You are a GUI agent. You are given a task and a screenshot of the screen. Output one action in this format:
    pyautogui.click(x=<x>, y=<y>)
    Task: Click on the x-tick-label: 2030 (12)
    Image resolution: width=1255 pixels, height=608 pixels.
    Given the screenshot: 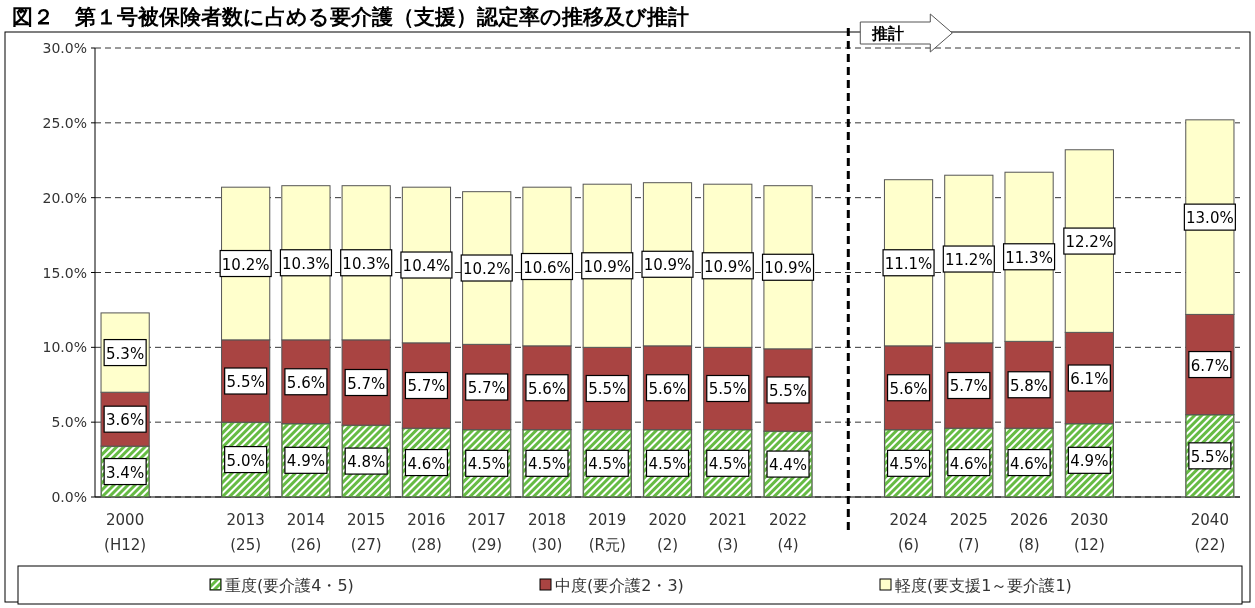 What is the action you would take?
    pyautogui.click(x=1089, y=532)
    